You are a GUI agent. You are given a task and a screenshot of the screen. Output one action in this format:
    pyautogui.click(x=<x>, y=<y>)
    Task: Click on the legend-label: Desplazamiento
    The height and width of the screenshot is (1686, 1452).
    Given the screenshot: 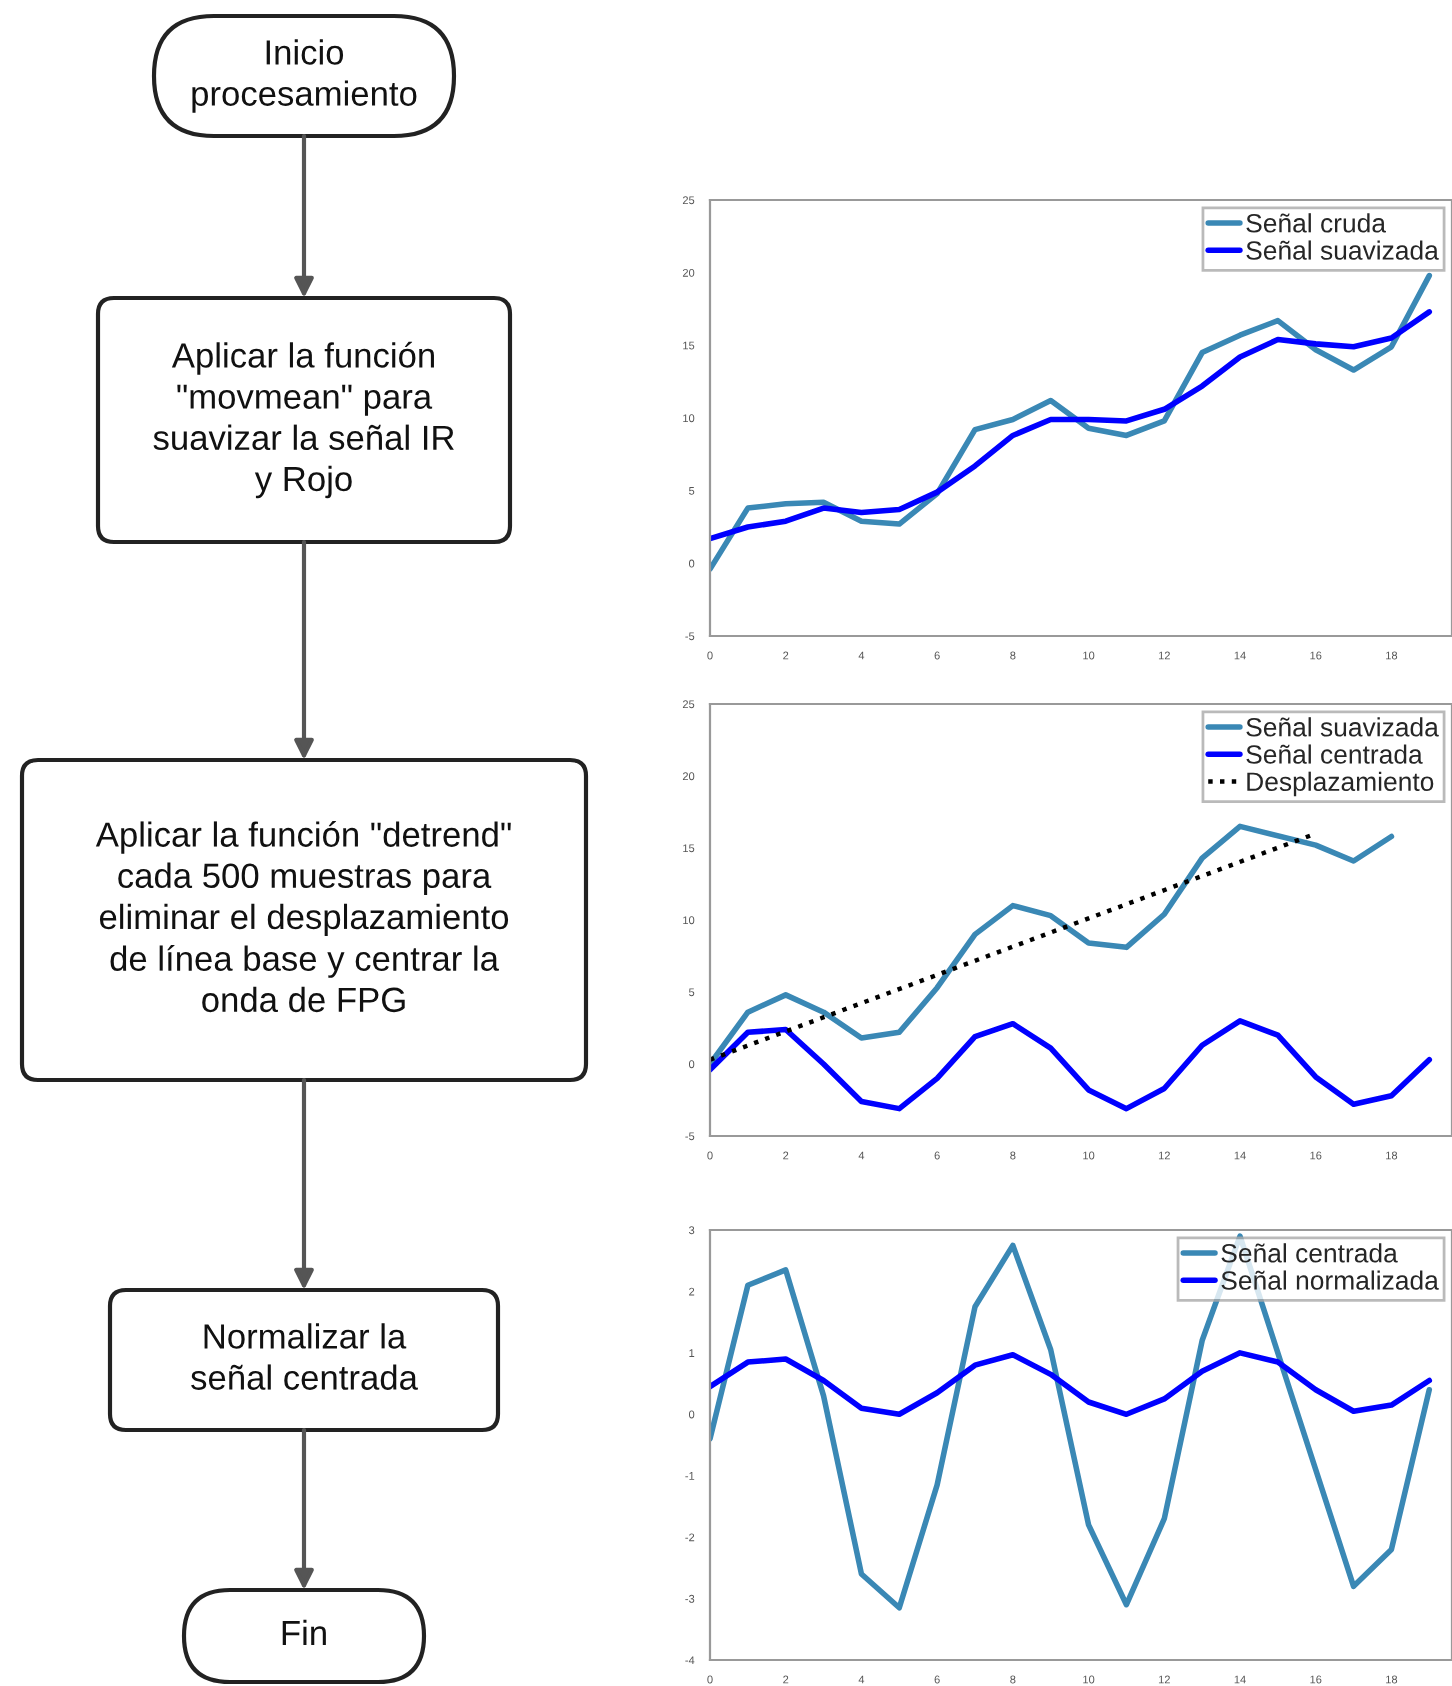 What is the action you would take?
    pyautogui.click(x=1340, y=784)
    